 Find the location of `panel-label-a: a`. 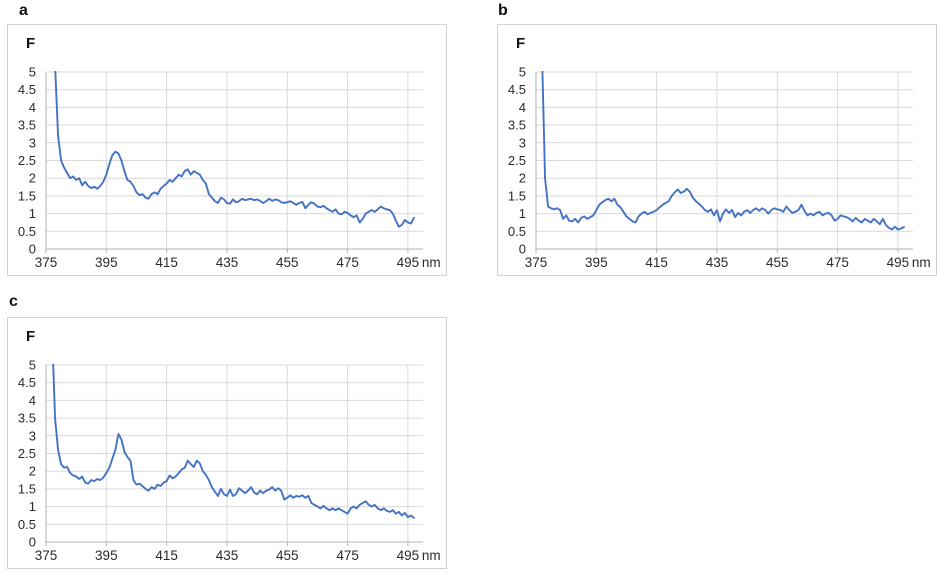

panel-label-a: a is located at coordinates (23, 10).